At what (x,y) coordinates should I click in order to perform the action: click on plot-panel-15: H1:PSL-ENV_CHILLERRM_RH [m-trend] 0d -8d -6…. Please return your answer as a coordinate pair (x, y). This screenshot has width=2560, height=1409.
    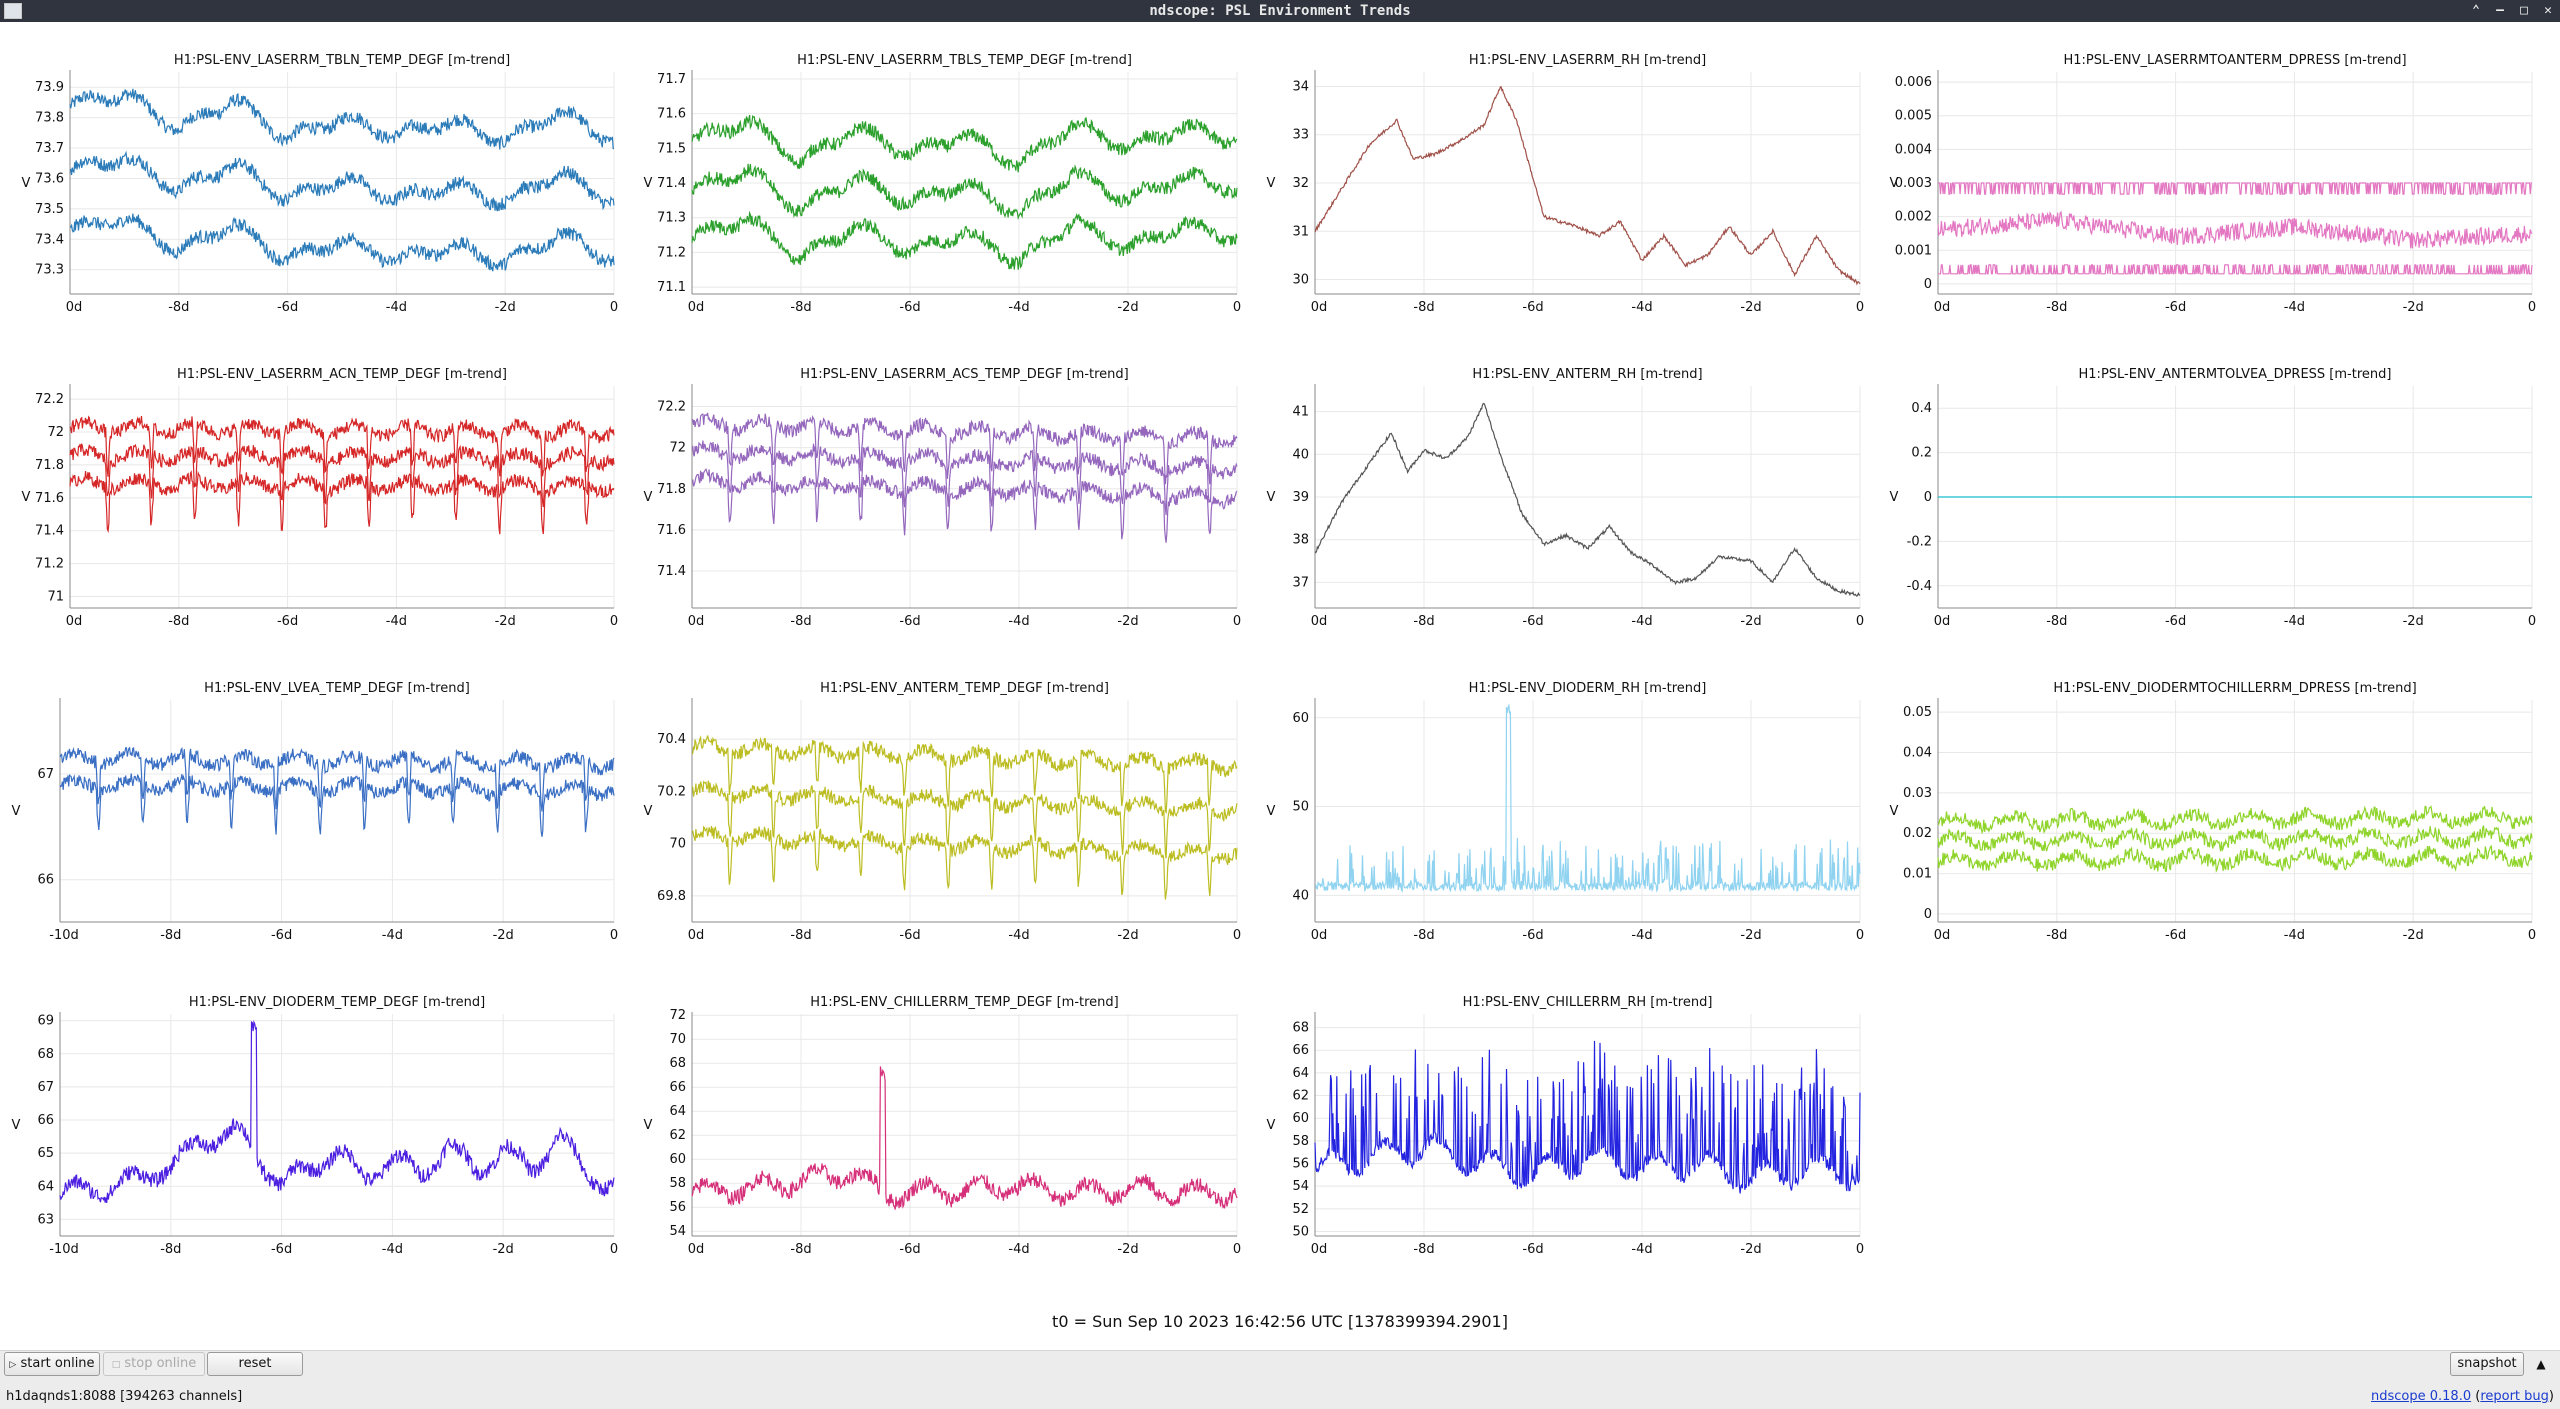
    Looking at the image, I should click on (1556, 1121).